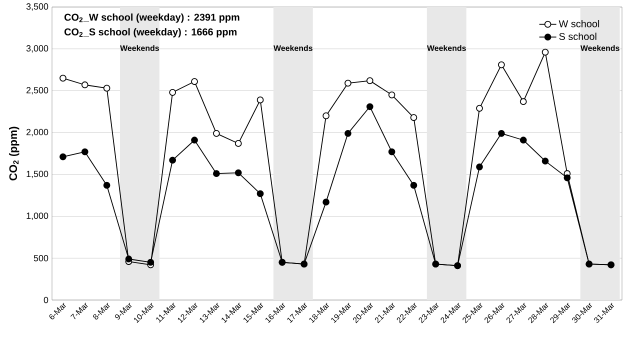 This screenshot has height=348, width=628. Describe the element at coordinates (37, 90) in the screenshot. I see `y-tick-label: 2,500` at that location.